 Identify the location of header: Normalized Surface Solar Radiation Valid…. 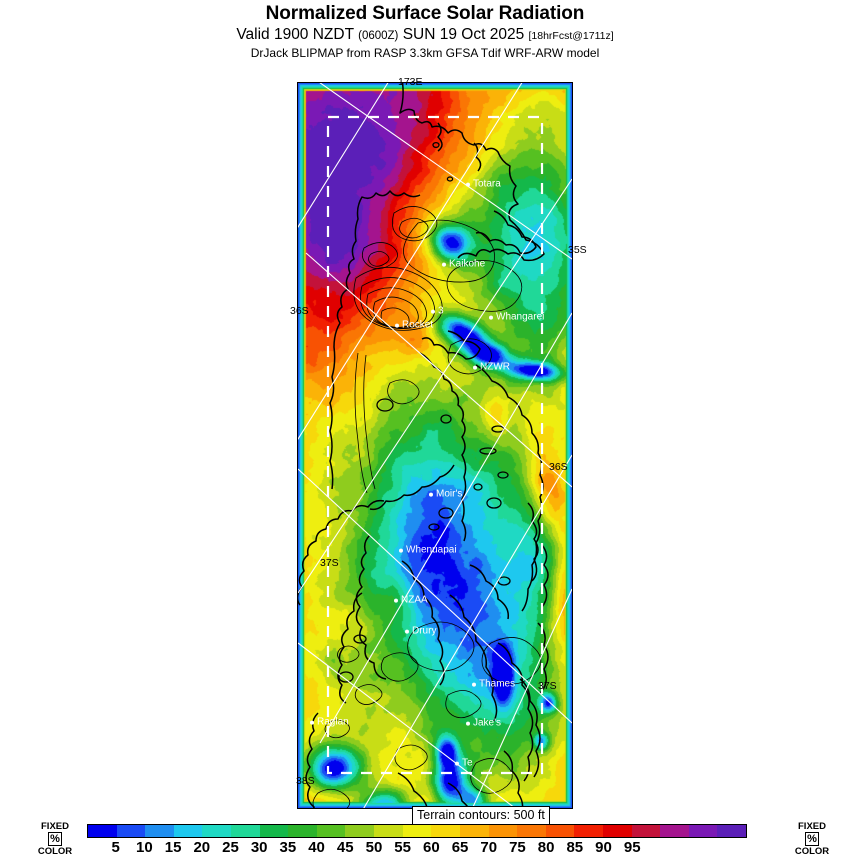
(425, 30).